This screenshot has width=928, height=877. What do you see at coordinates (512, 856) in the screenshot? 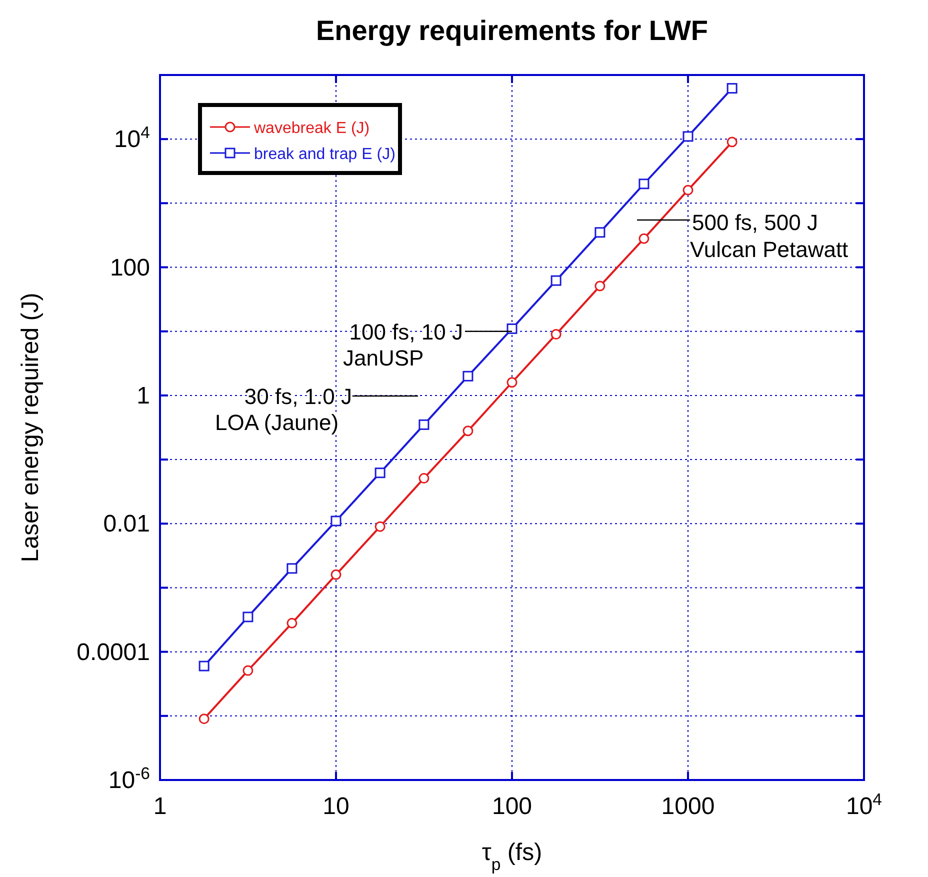
I see `x-axis-title: τ$_{p}$ (fs)` at bounding box center [512, 856].